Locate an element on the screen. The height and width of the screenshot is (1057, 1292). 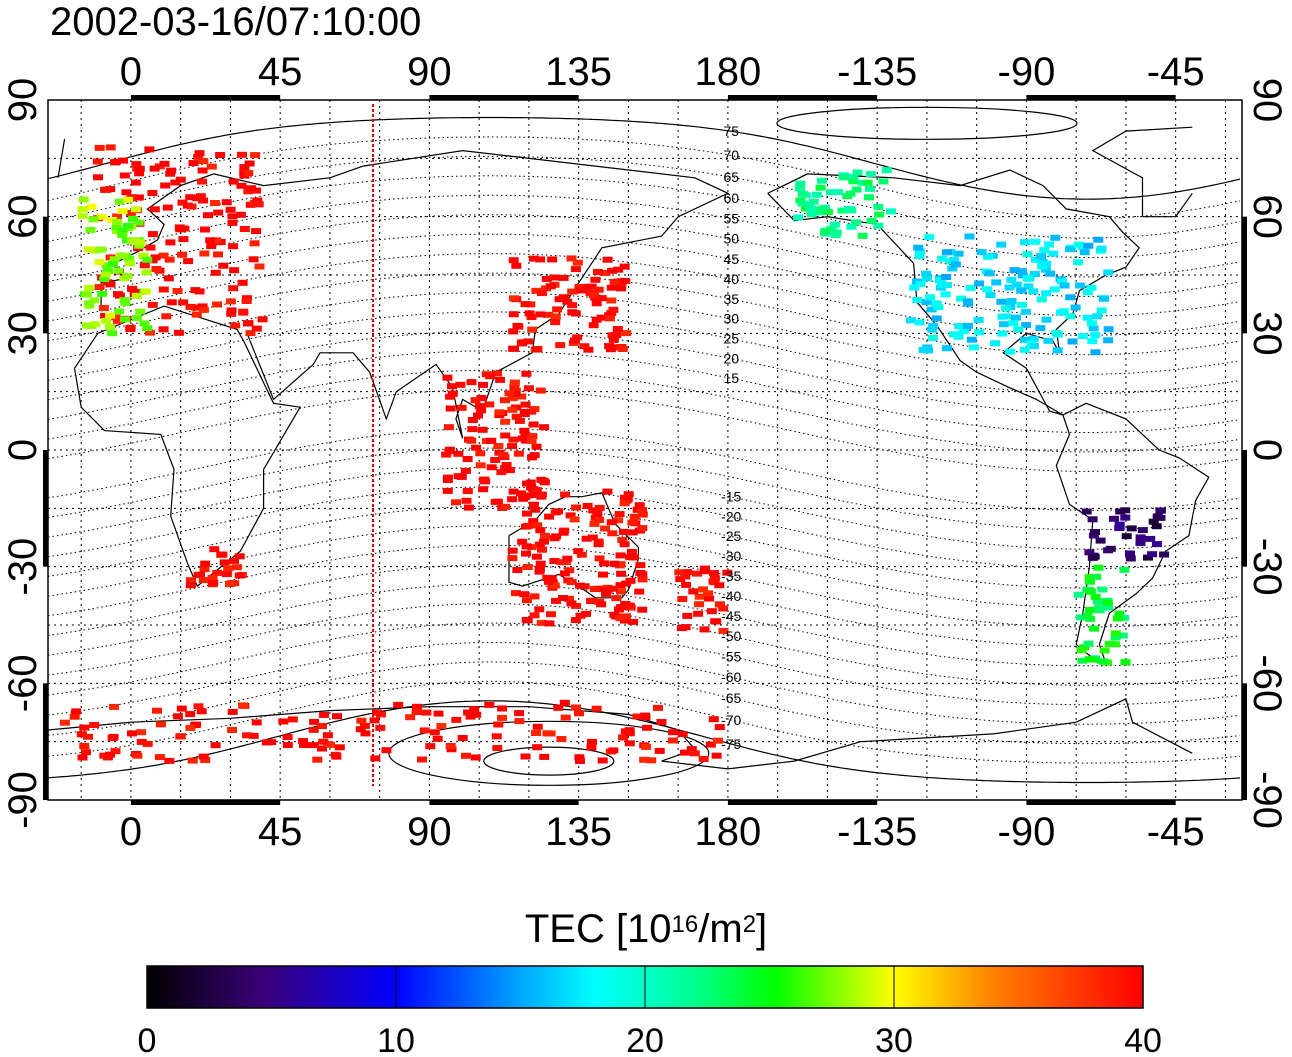
north-america-coast is located at coordinates (953, 292).